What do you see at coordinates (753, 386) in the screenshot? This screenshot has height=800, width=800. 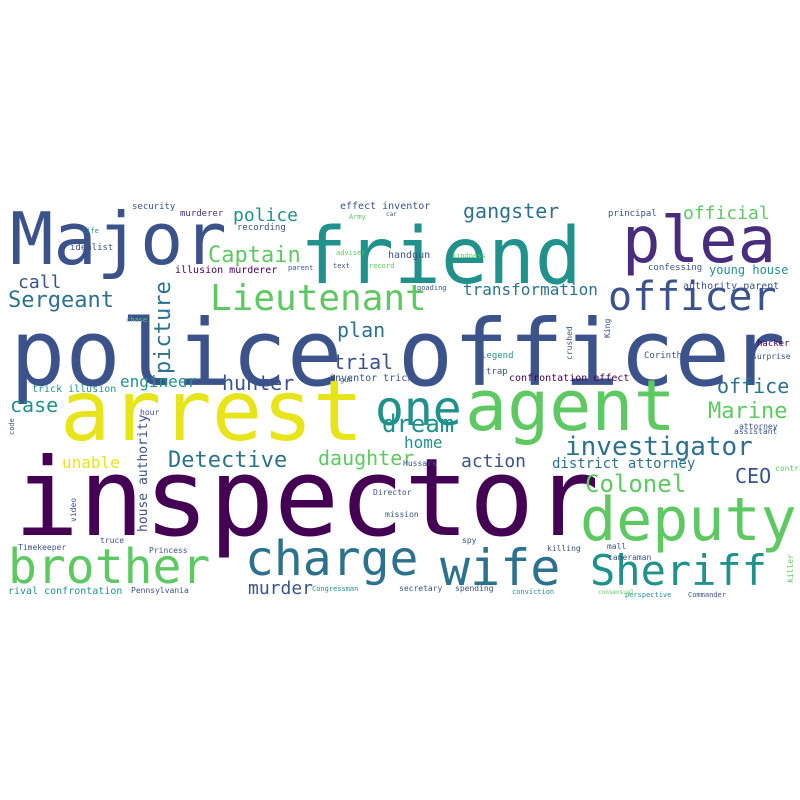 I see `cloud-word: office` at bounding box center [753, 386].